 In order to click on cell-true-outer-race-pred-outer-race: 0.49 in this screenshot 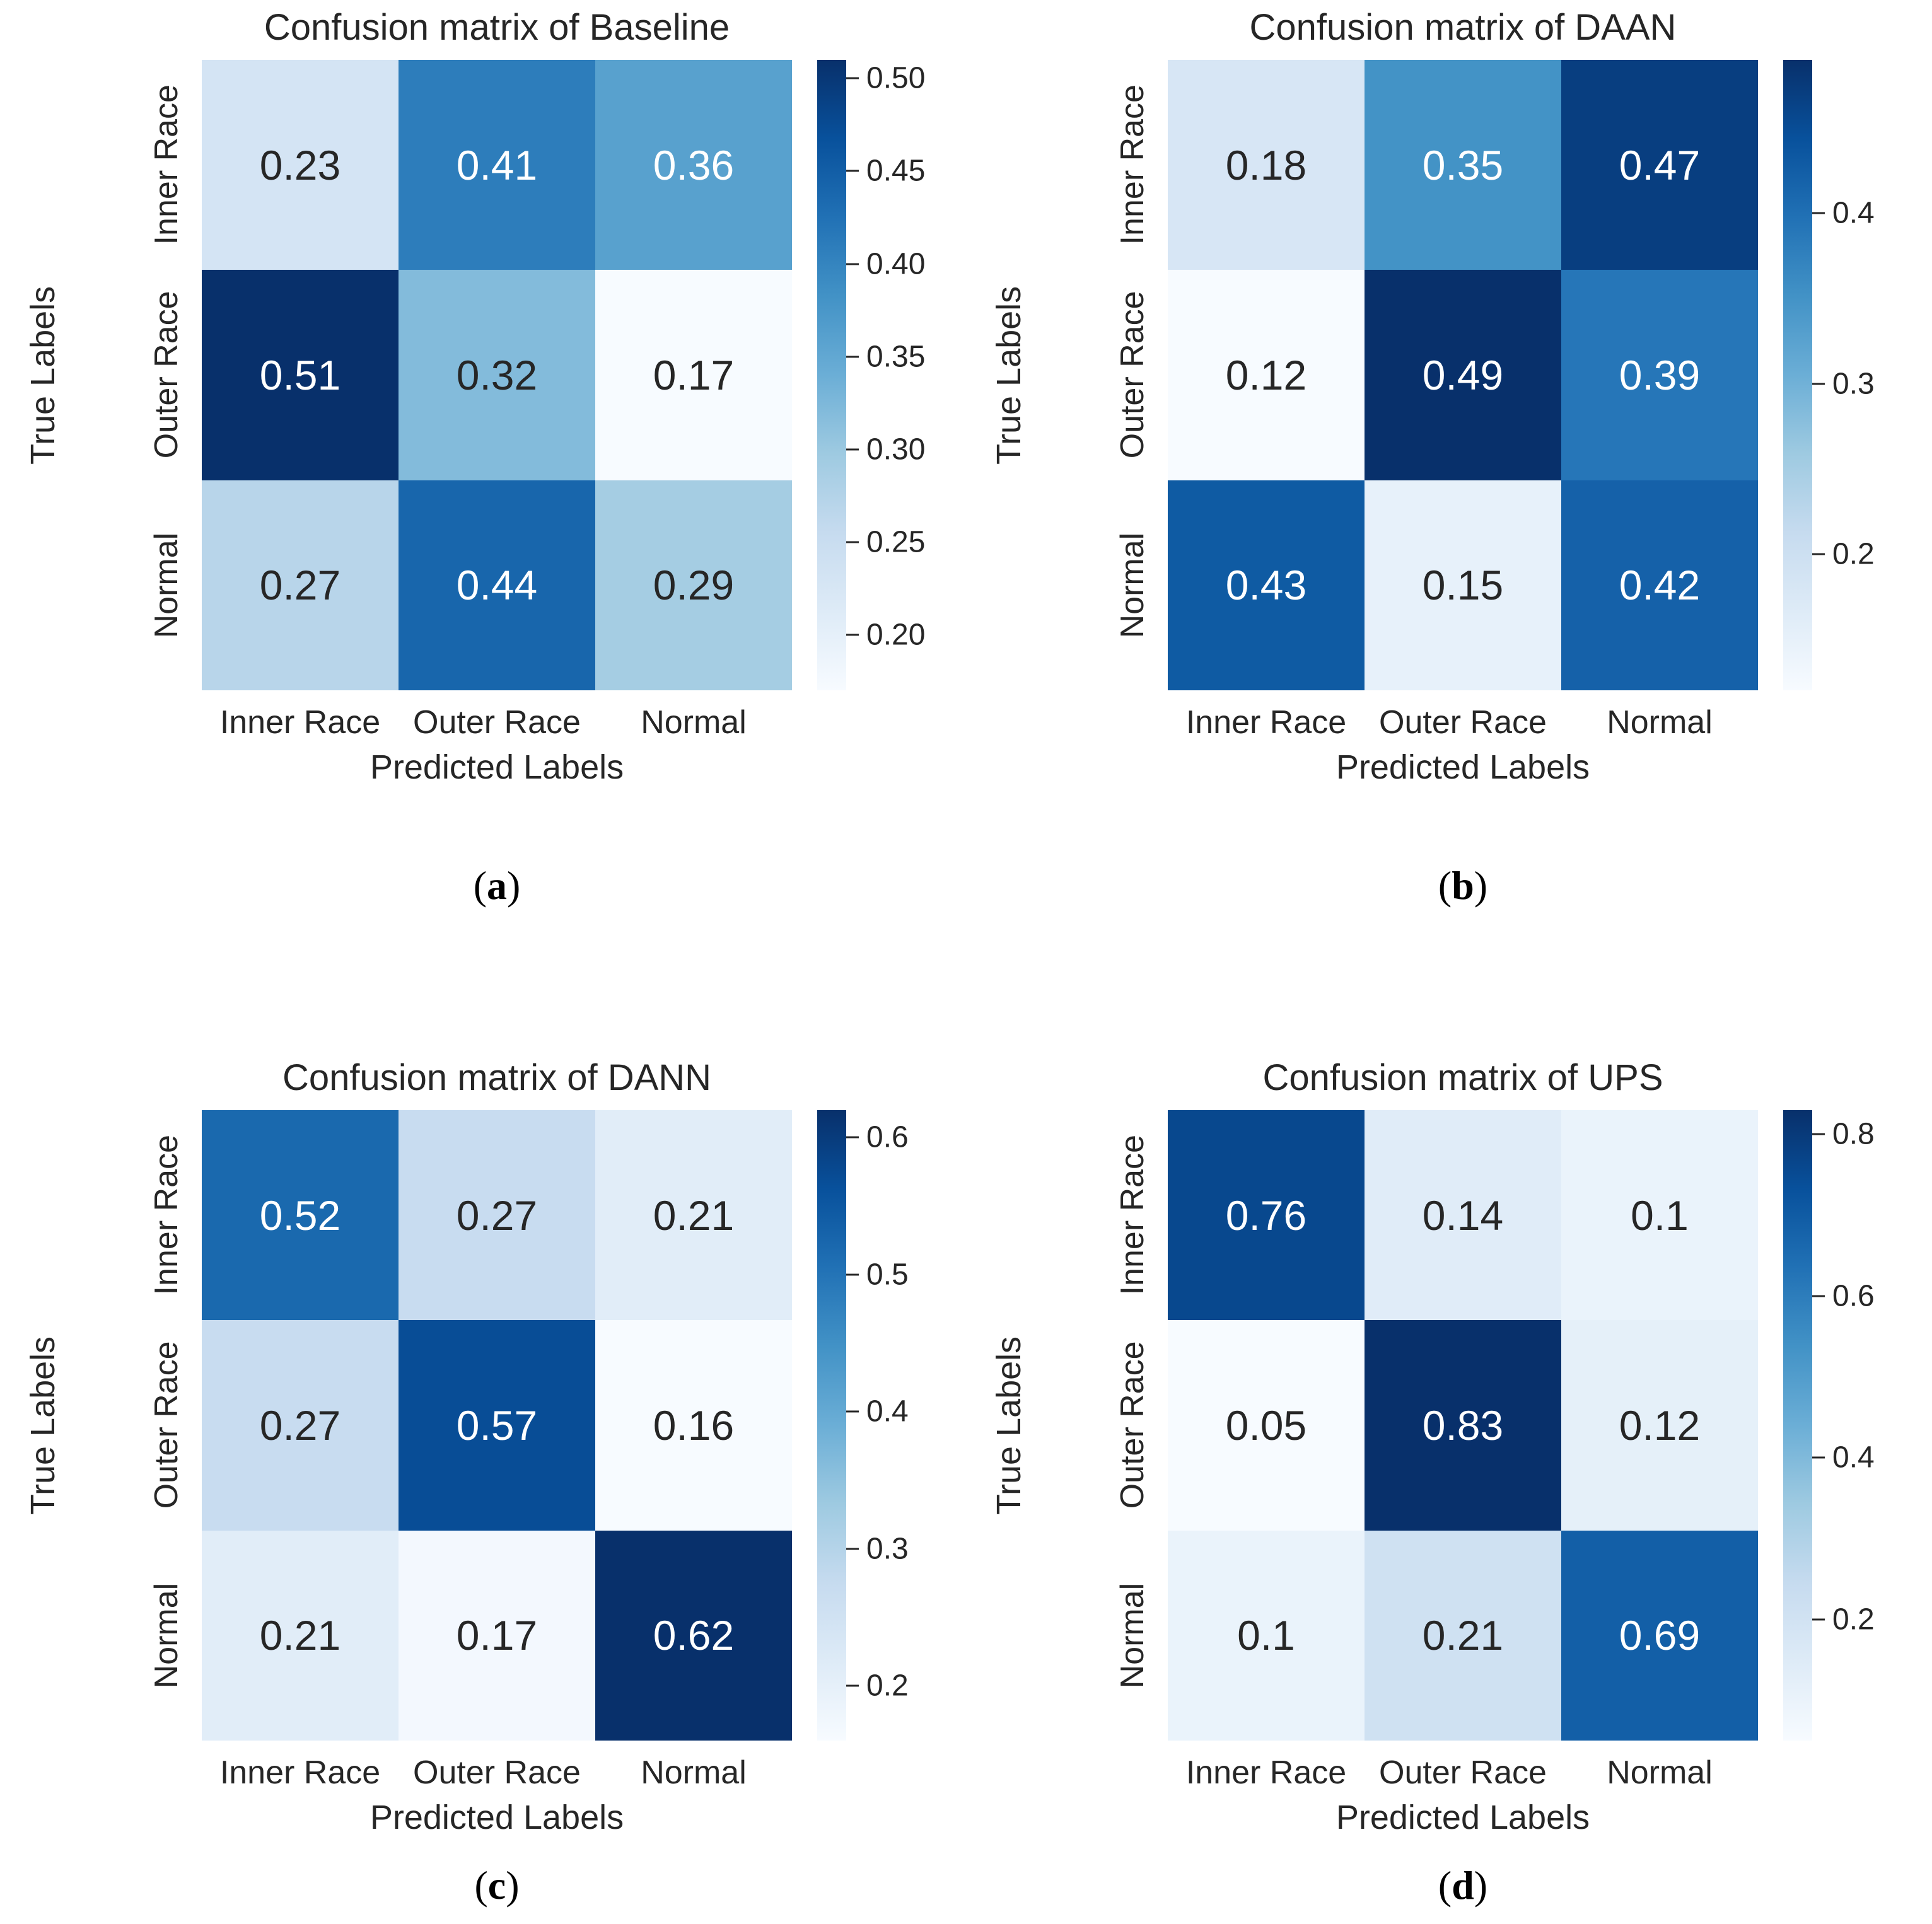, I will do `click(1463, 375)`.